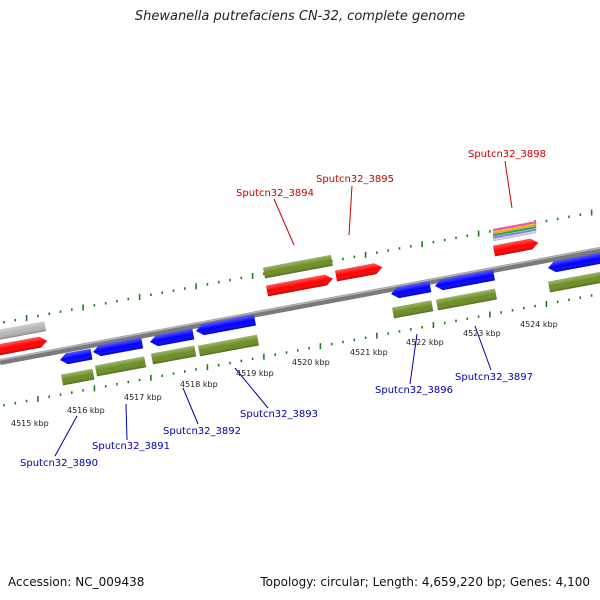  What do you see at coordinates (59, 463) in the screenshot?
I see `gene-label: Sputcn32_3890` at bounding box center [59, 463].